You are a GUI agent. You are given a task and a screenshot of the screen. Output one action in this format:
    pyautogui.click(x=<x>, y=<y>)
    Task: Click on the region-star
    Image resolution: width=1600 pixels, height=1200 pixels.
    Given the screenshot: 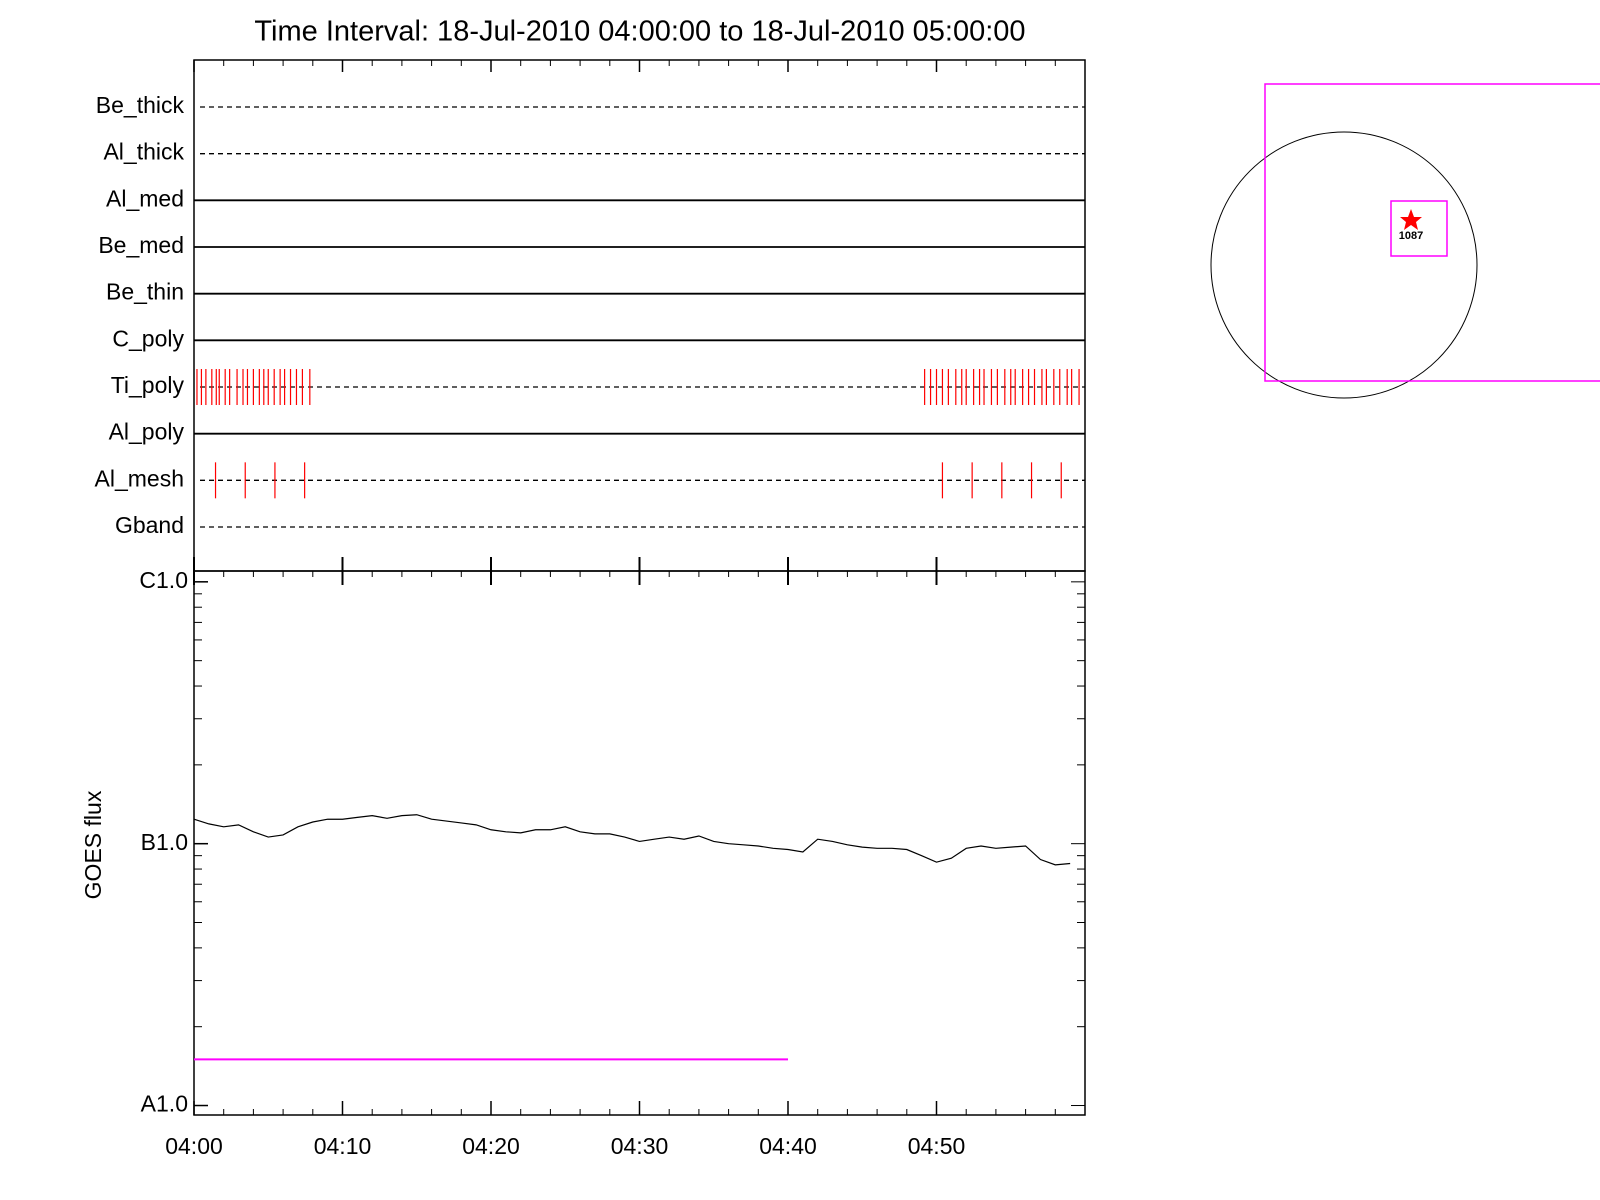 What is the action you would take?
    pyautogui.click(x=1411, y=219)
    